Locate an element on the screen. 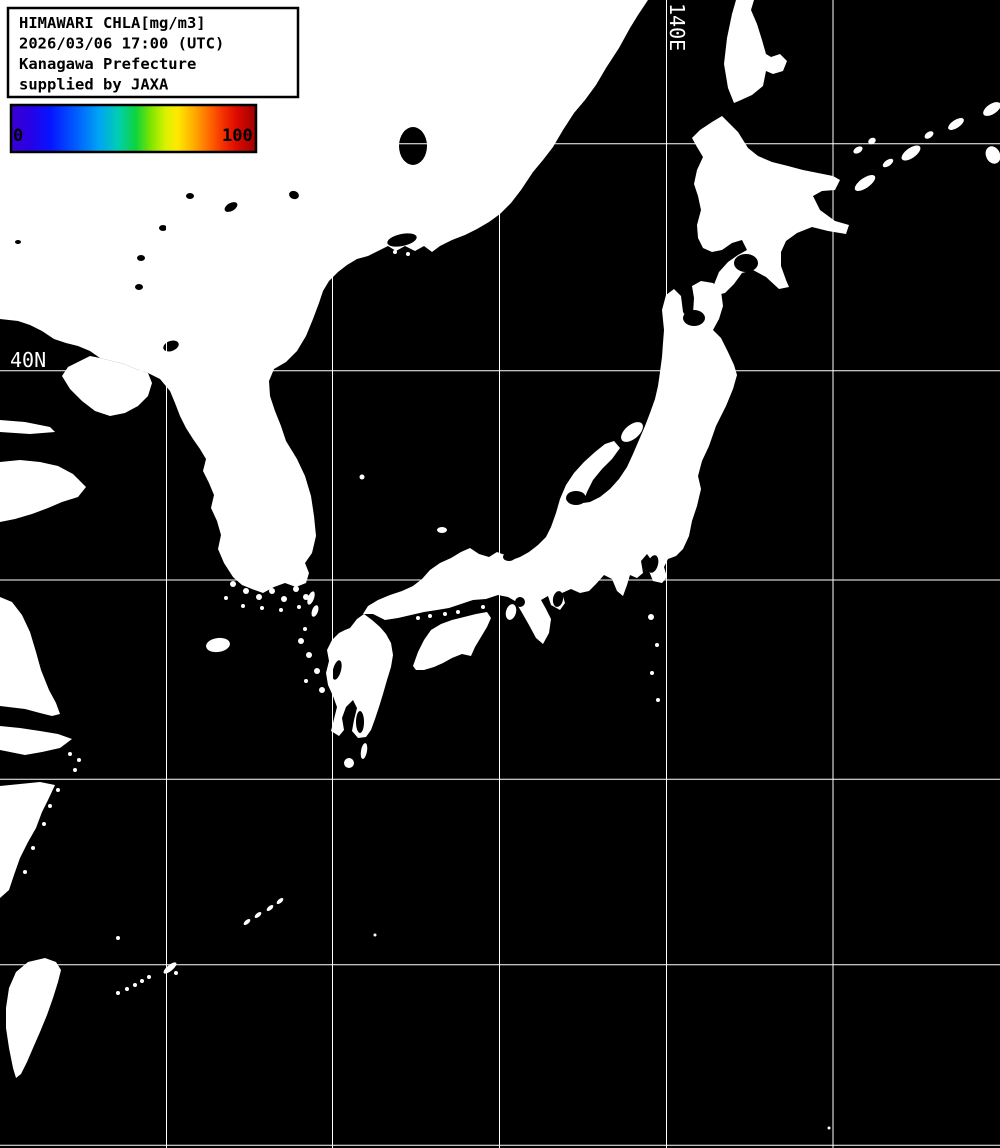  island-oki is located at coordinates (442, 530).